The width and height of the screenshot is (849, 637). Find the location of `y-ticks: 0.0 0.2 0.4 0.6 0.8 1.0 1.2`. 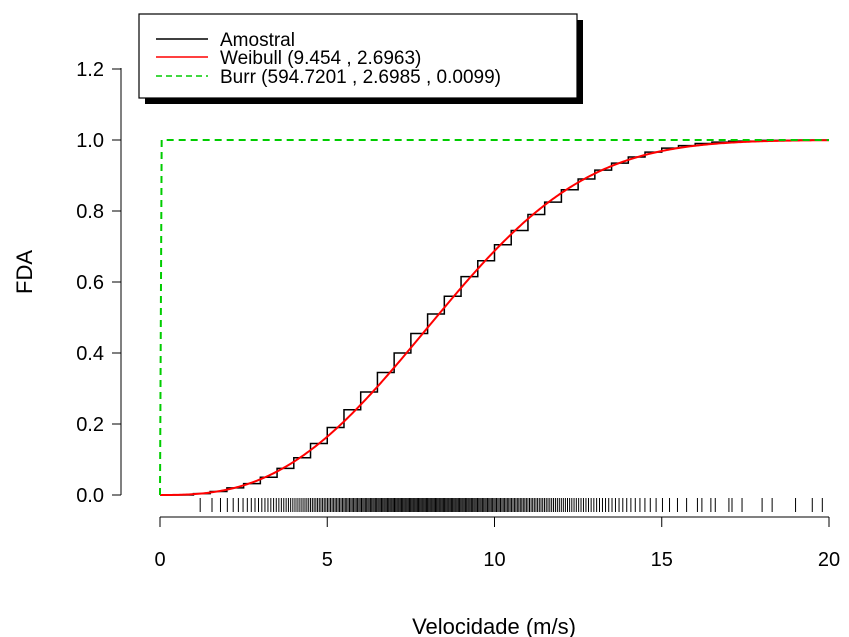

y-ticks: 0.0 0.2 0.4 0.6 0.8 1.0 1.2 is located at coordinates (98, 283).